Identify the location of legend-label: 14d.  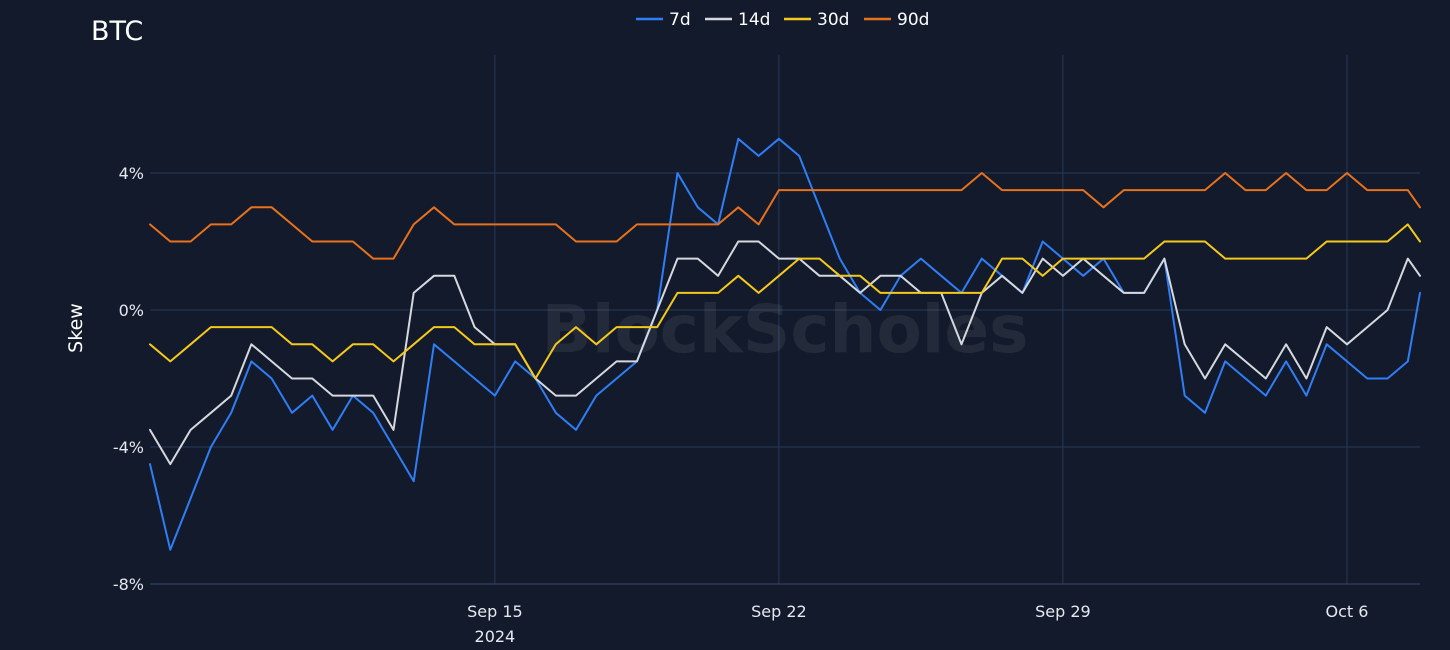
(754, 20).